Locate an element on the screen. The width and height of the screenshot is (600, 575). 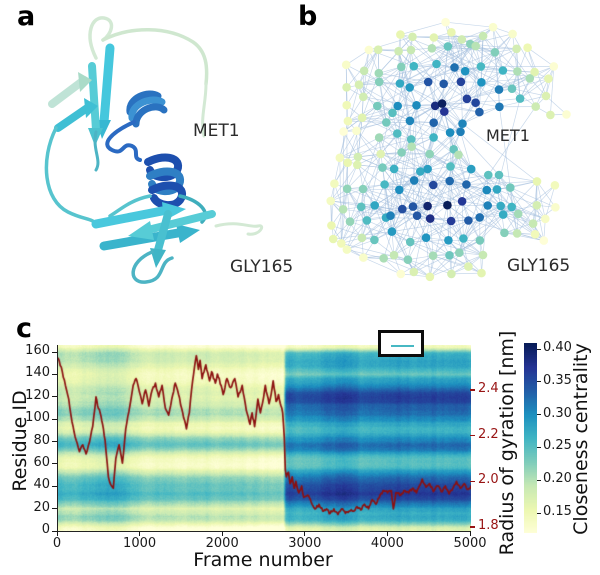
colorbar-tick-label: 0.20 is located at coordinates (557, 479).